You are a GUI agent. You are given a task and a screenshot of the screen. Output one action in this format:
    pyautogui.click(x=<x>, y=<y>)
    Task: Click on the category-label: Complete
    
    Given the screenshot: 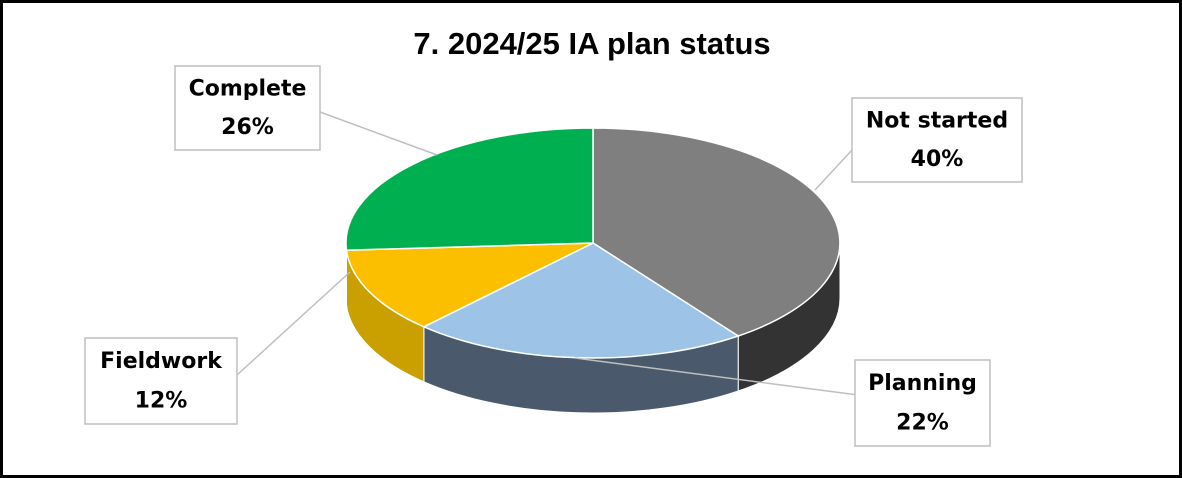 What is the action you would take?
    pyautogui.click(x=248, y=89)
    